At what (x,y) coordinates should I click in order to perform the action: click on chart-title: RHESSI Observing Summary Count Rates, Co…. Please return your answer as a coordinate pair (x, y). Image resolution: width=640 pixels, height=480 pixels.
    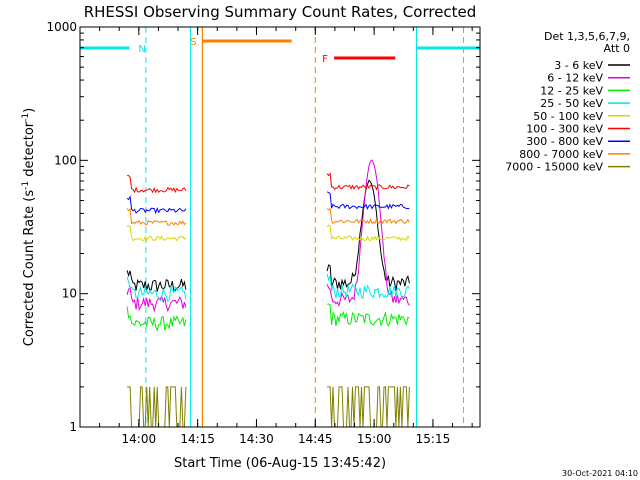
    Looking at the image, I should click on (280, 12).